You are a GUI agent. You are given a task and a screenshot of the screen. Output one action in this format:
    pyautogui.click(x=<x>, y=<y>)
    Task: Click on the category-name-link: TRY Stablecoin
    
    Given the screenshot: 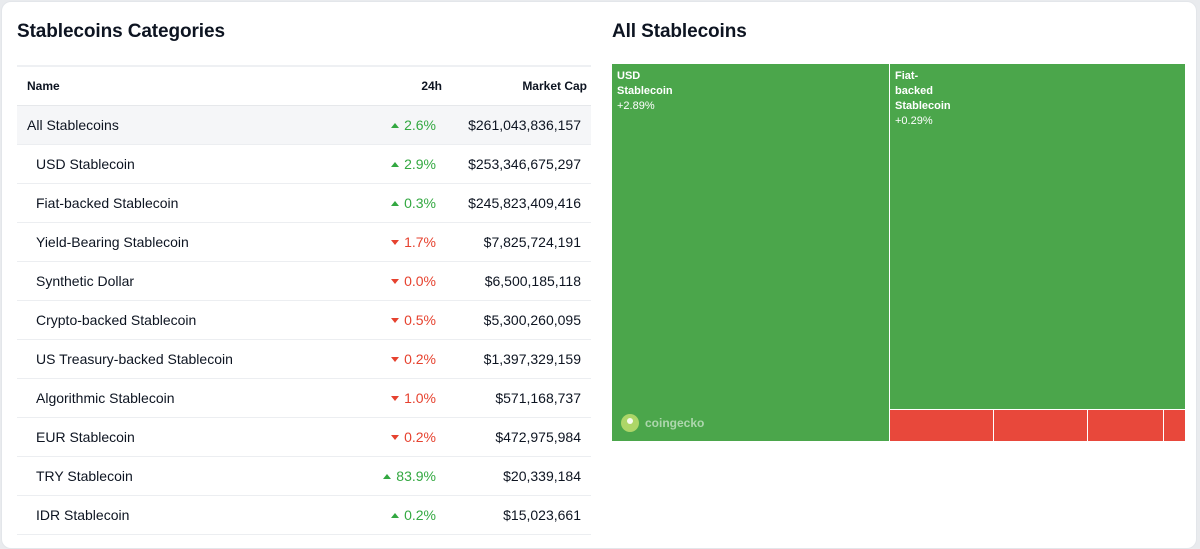 What is the action you would take?
    pyautogui.click(x=174, y=476)
    